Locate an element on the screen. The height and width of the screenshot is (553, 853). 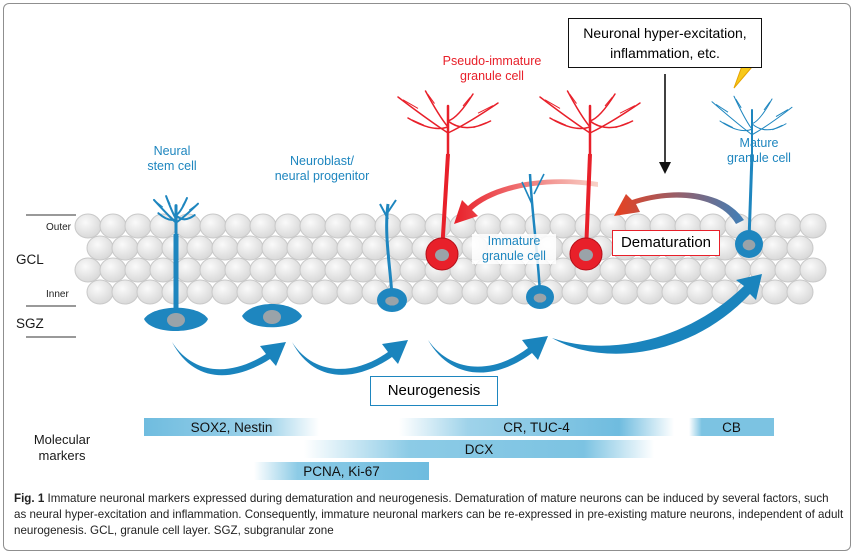
pcna-bar-label: PCNA, Ki-67 is located at coordinates (341, 471).